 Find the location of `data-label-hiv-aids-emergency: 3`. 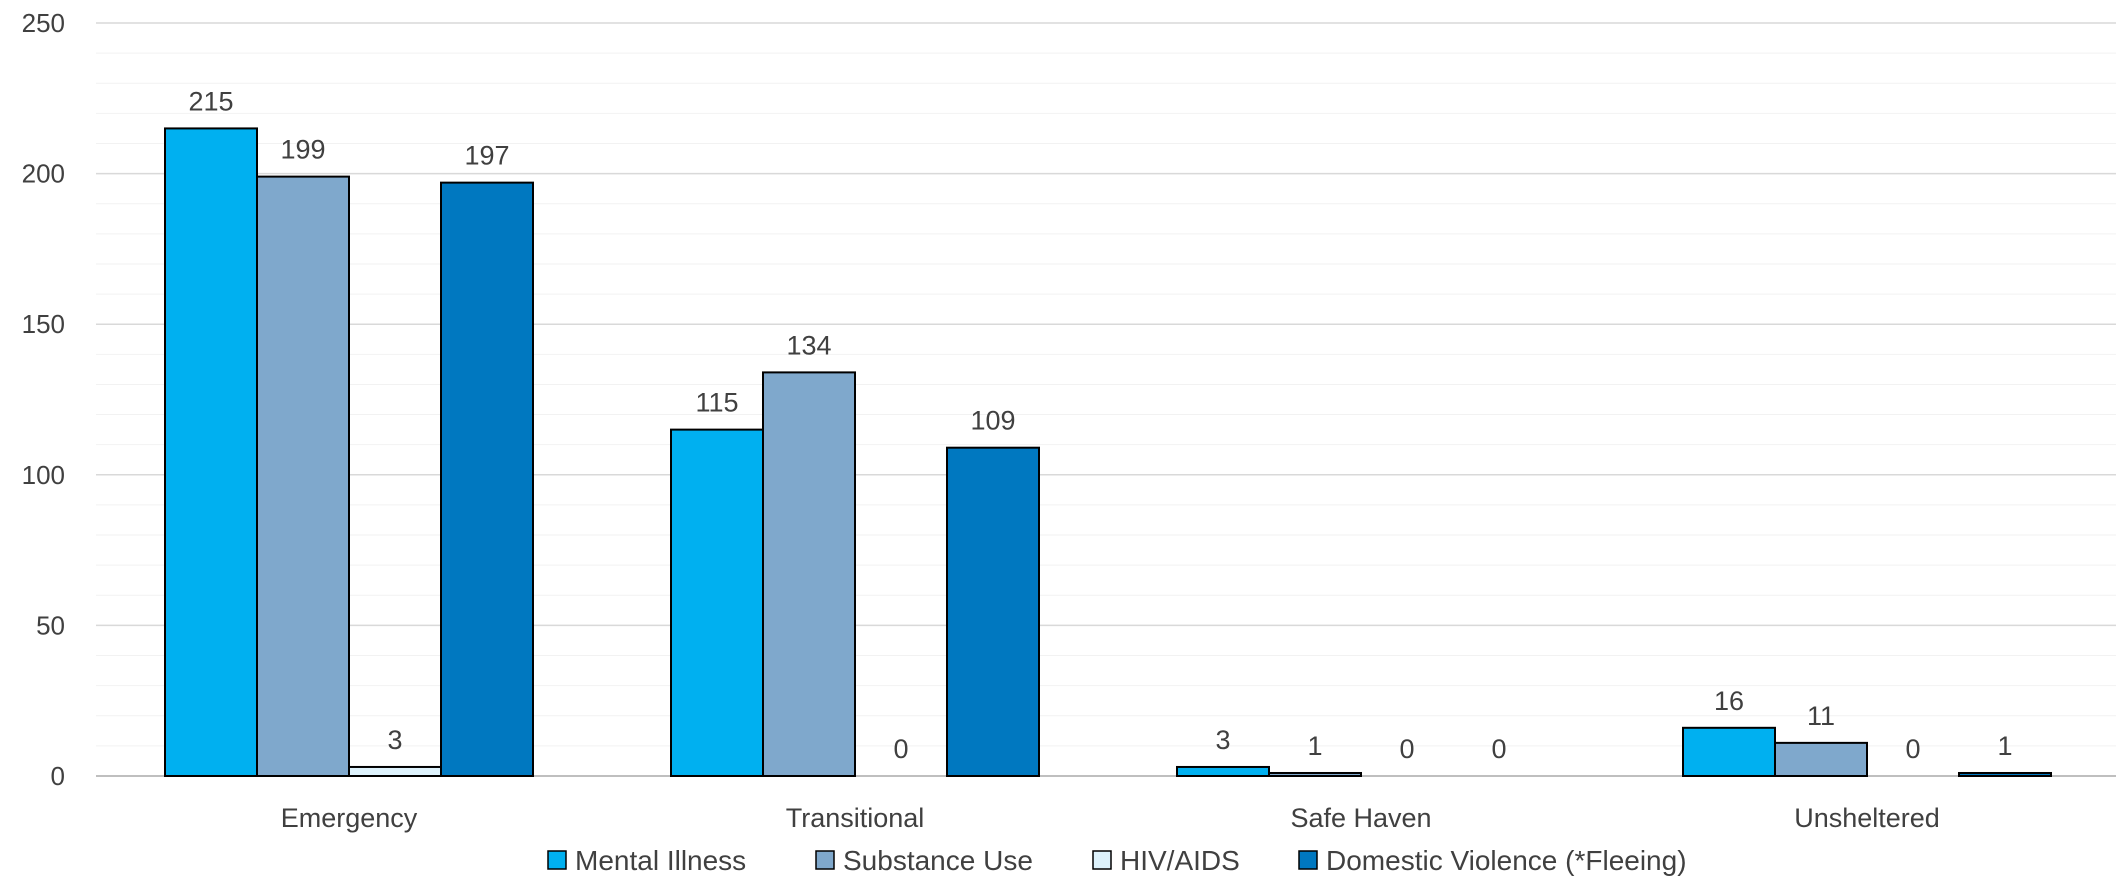

data-label-hiv-aids-emergency: 3 is located at coordinates (394, 740).